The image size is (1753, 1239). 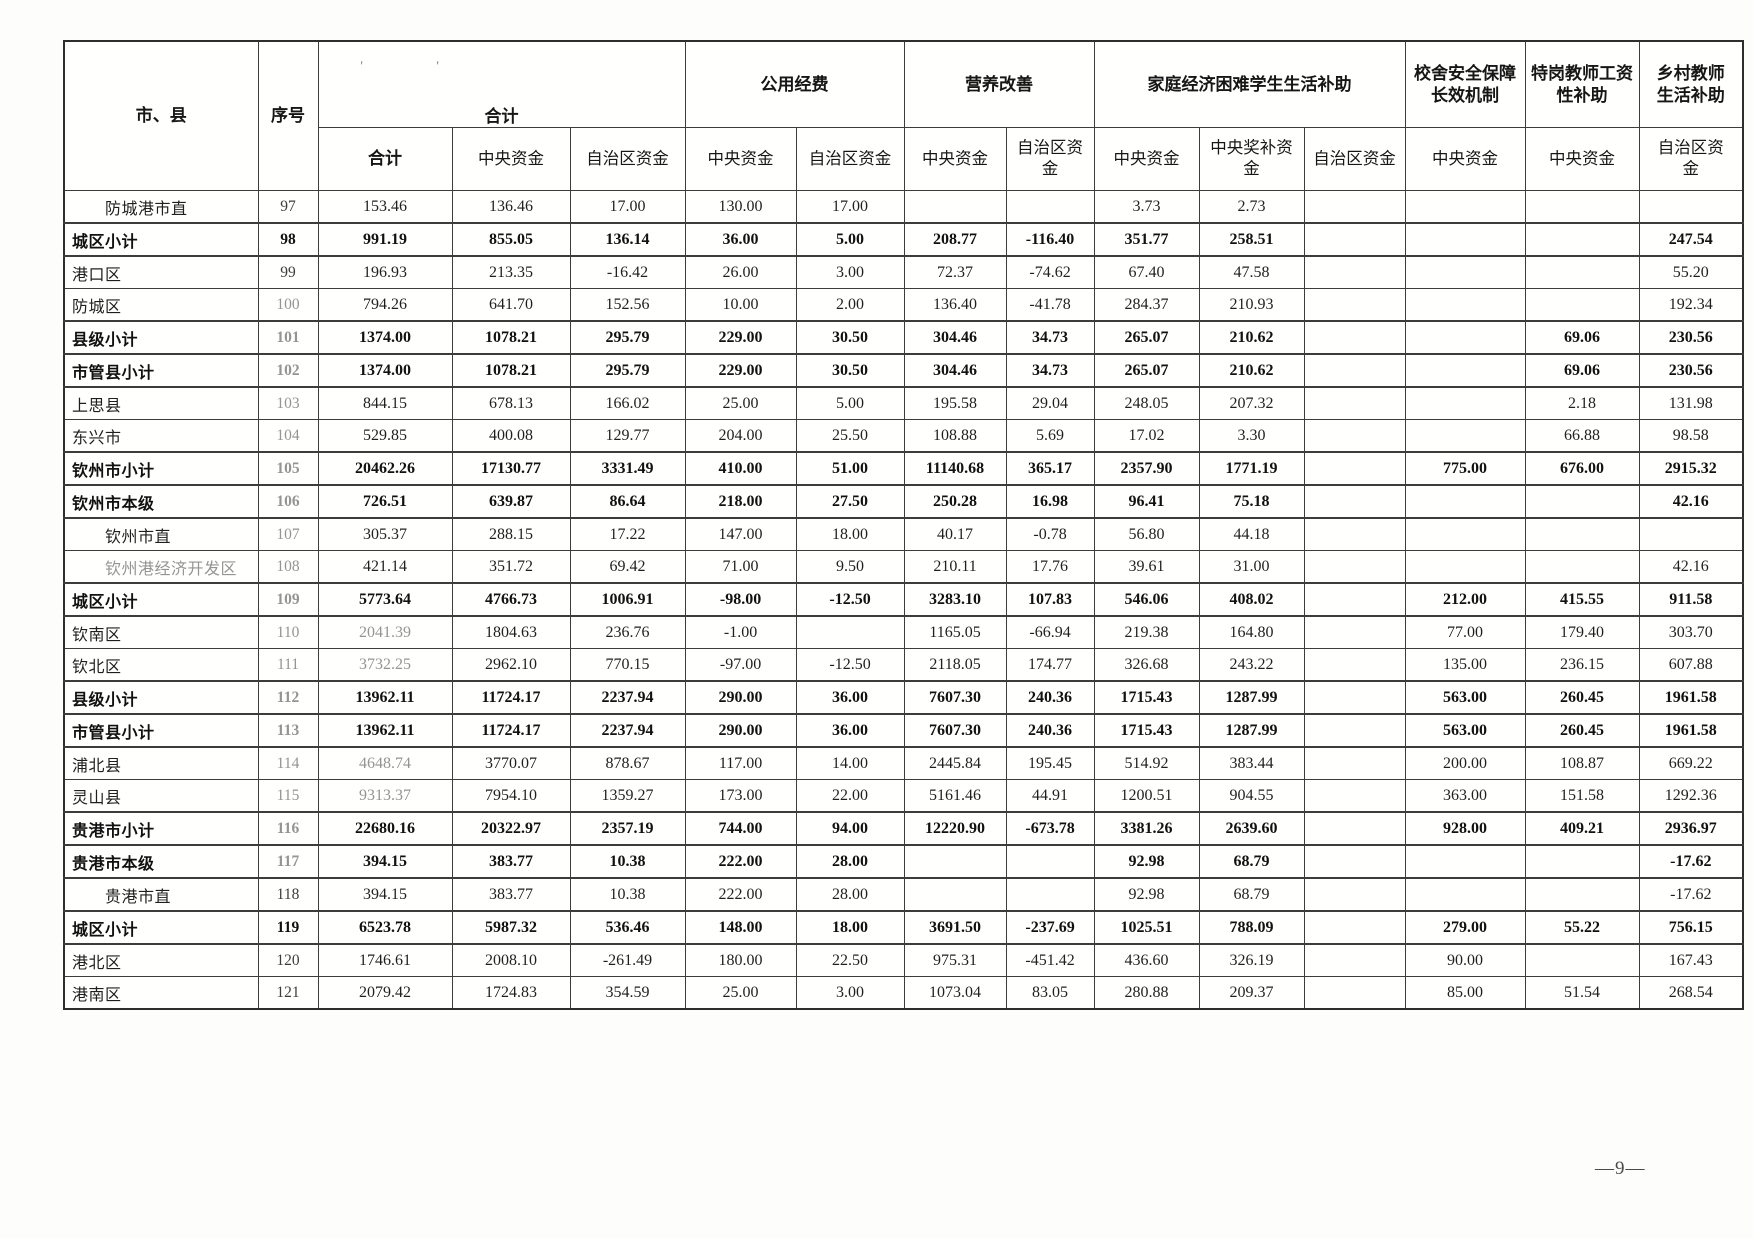 What do you see at coordinates (955, 436) in the screenshot?
I see `value-cell: 108.88` at bounding box center [955, 436].